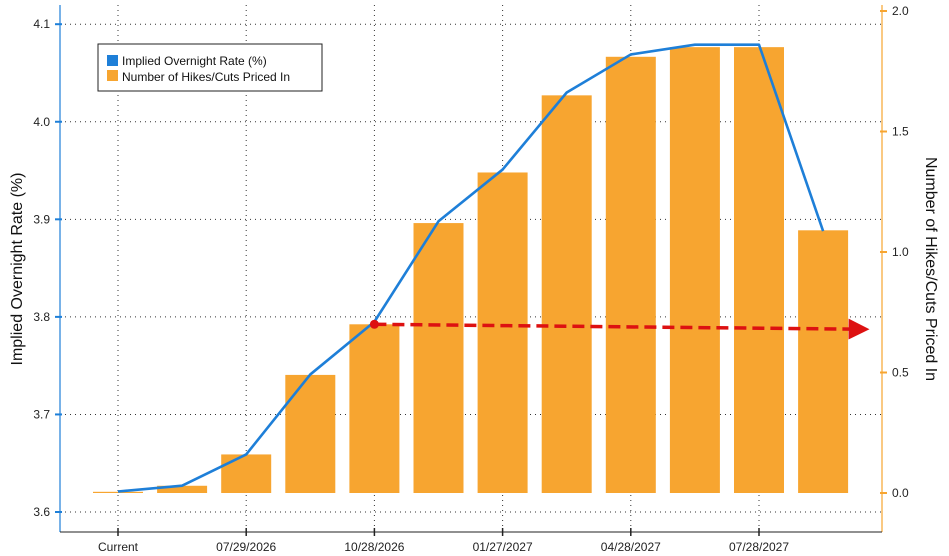  What do you see at coordinates (112, 60) in the screenshot?
I see `legend-swatch-line` at bounding box center [112, 60].